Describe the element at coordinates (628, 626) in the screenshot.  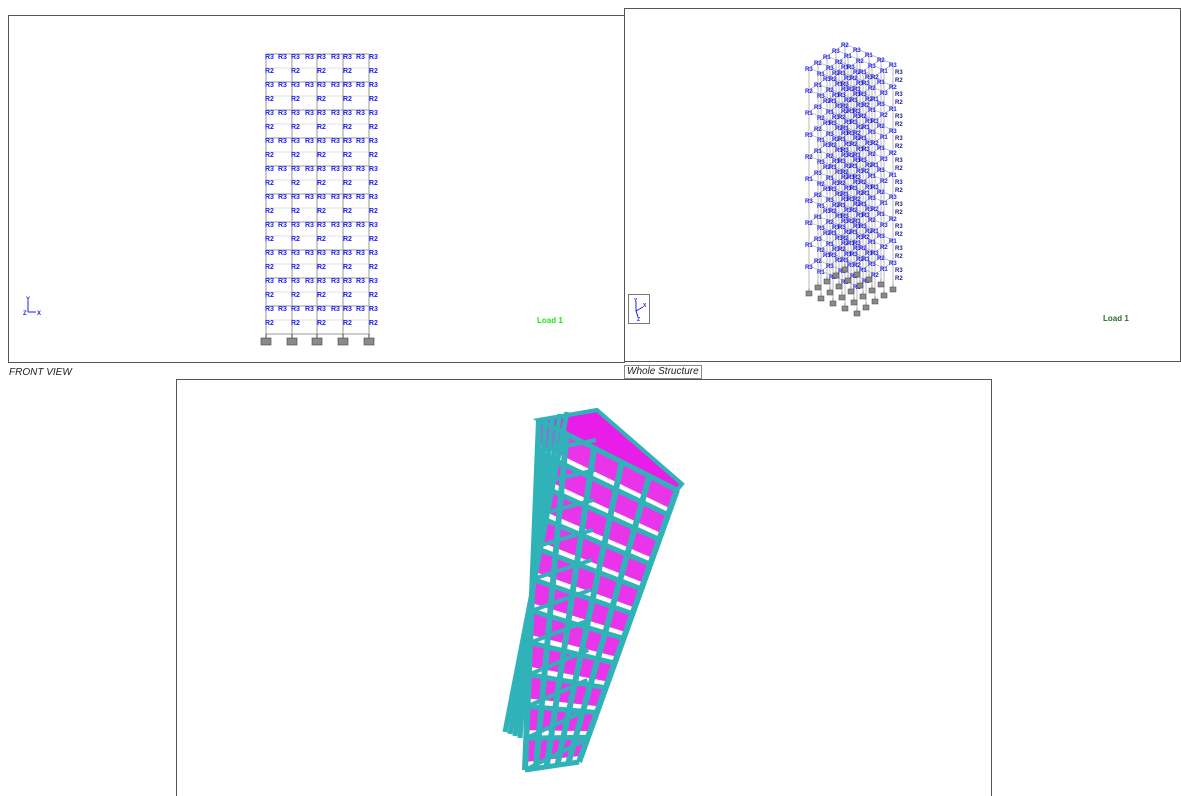
I see `frame-column` at that location.